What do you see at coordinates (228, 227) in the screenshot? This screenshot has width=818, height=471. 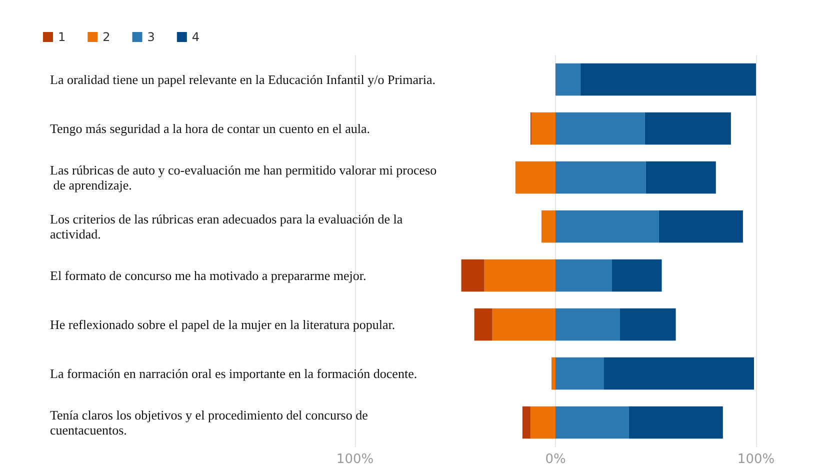 I see `y-tick-label: Los criterios de las rúbricas eran adecuados para la evaluación de la actividad.` at bounding box center [228, 227].